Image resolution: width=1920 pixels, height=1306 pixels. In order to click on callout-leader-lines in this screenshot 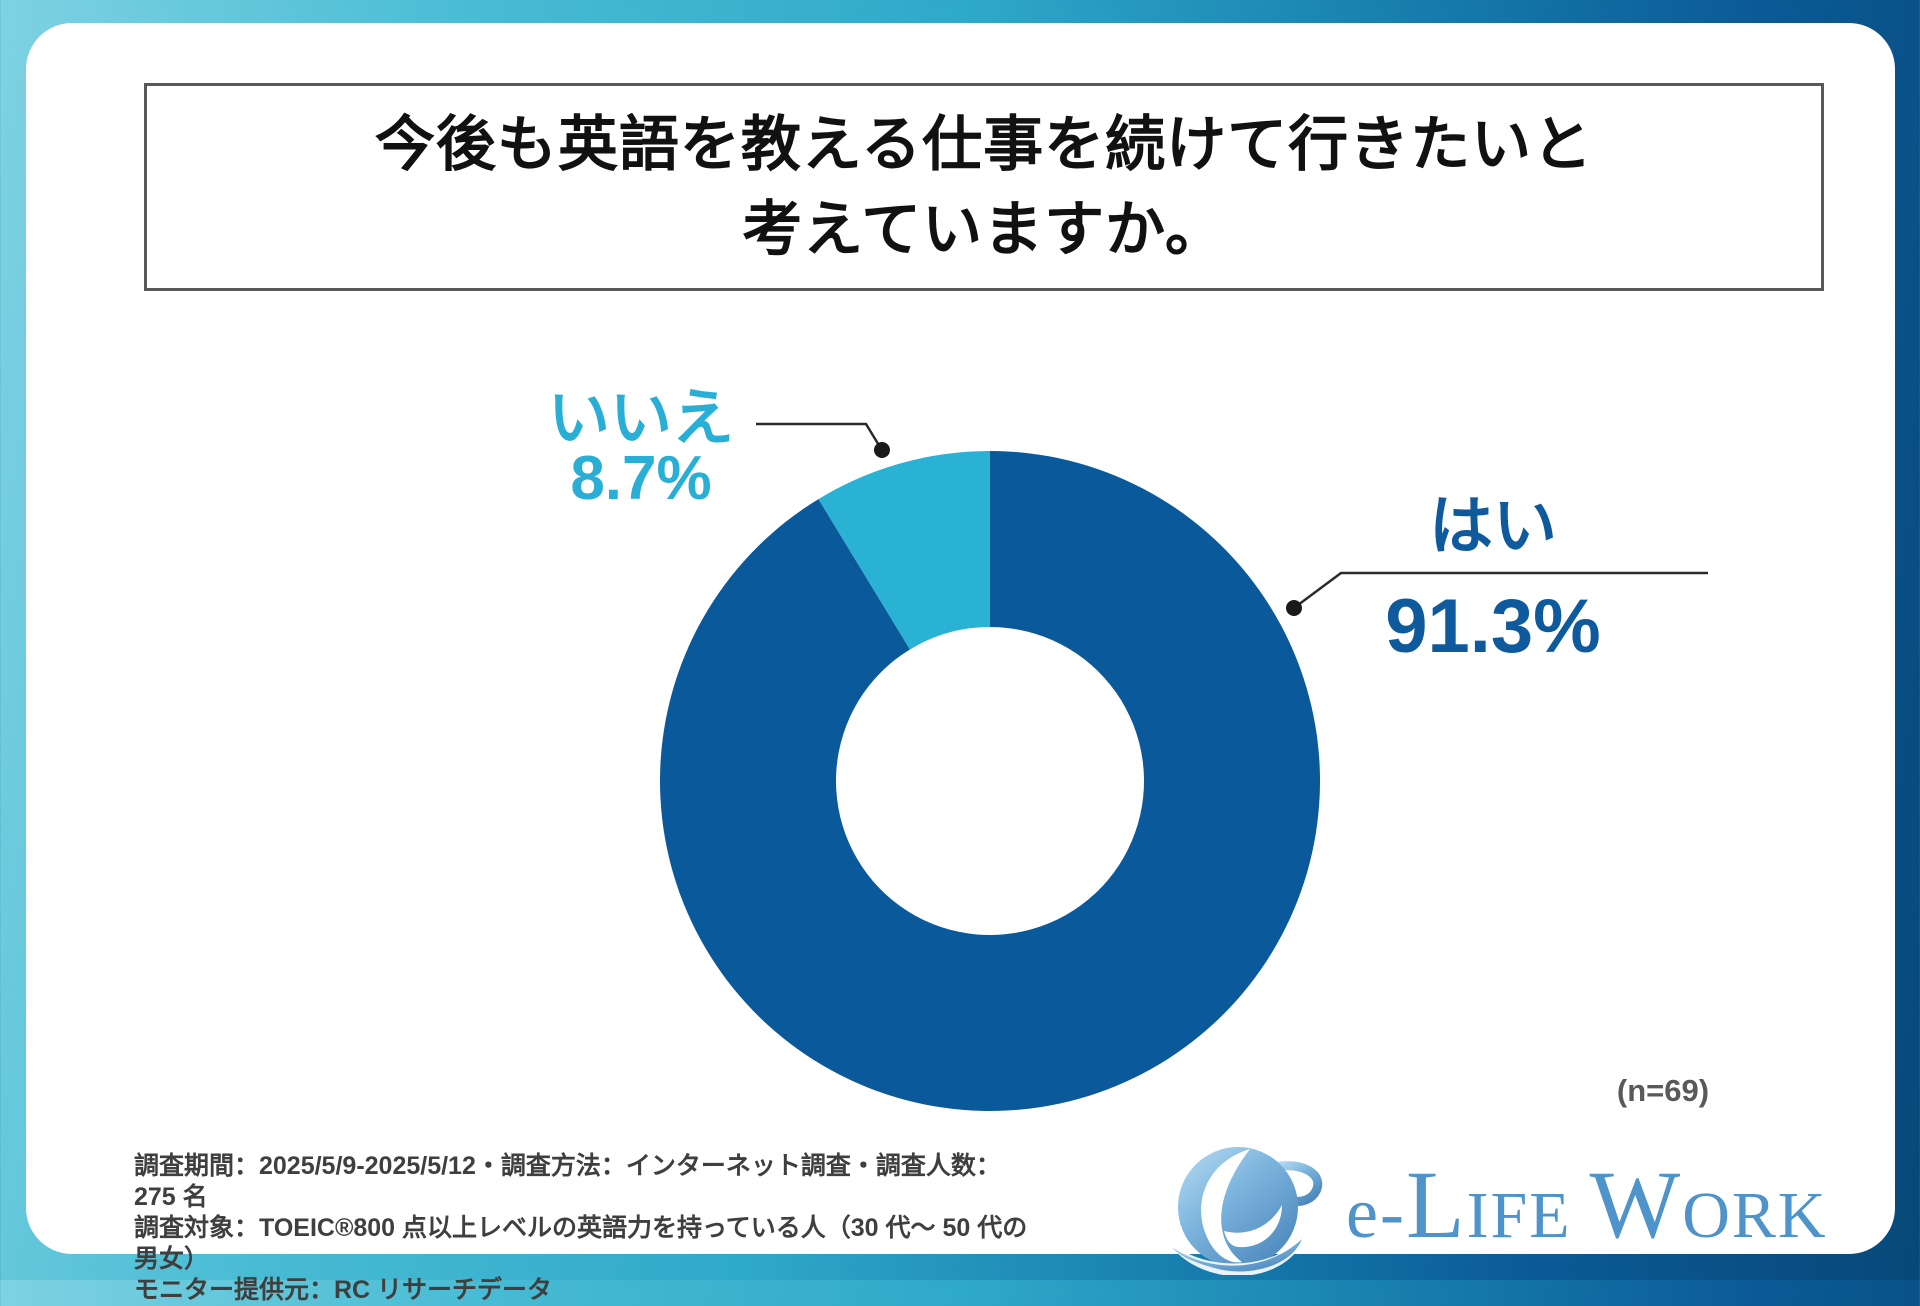, I will do `click(1232, 519)`.